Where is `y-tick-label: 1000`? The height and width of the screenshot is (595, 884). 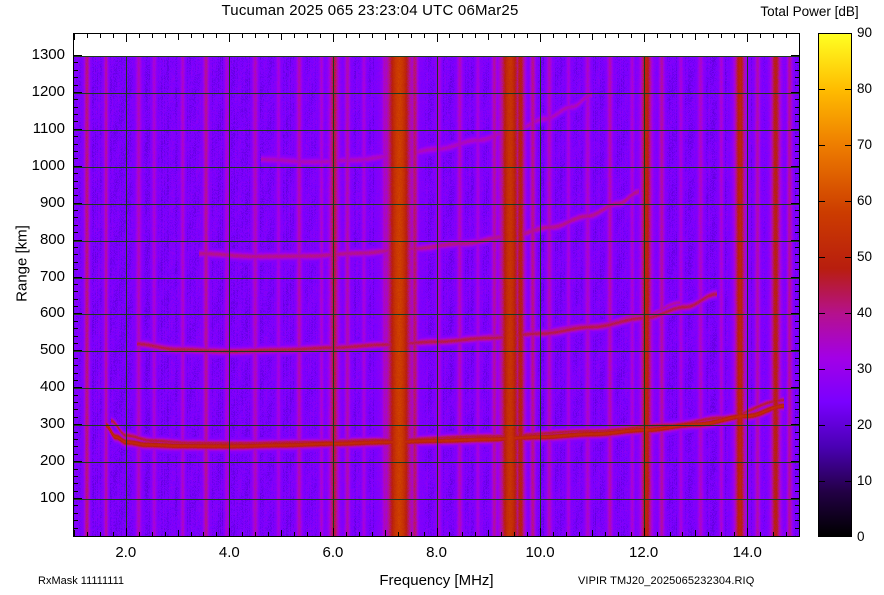
y-tick-label: 1000 is located at coordinates (48, 165).